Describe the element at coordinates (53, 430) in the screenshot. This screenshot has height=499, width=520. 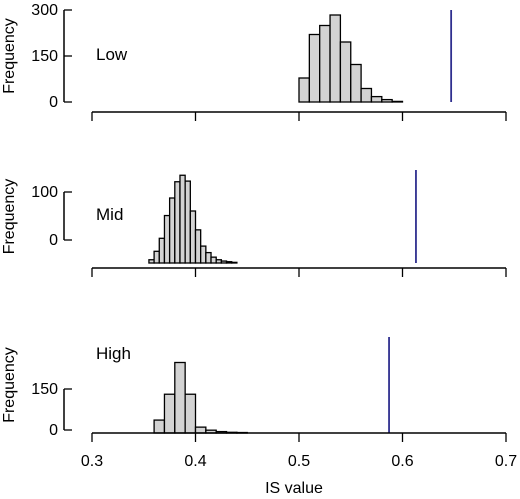
I see `y-tick-label-high-0: 0` at that location.